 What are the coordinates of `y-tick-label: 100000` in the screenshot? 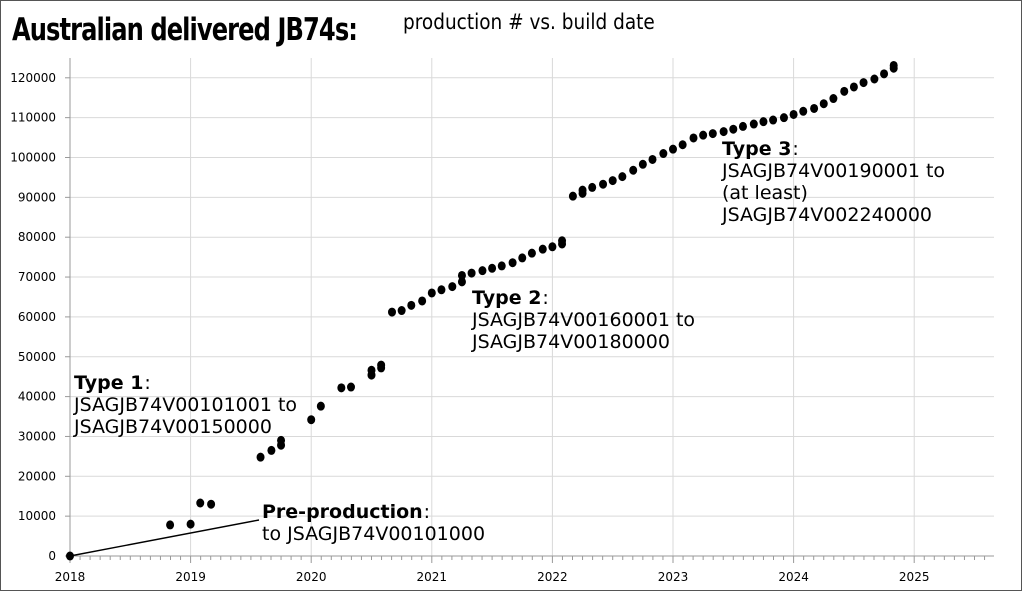 It's located at (33, 158).